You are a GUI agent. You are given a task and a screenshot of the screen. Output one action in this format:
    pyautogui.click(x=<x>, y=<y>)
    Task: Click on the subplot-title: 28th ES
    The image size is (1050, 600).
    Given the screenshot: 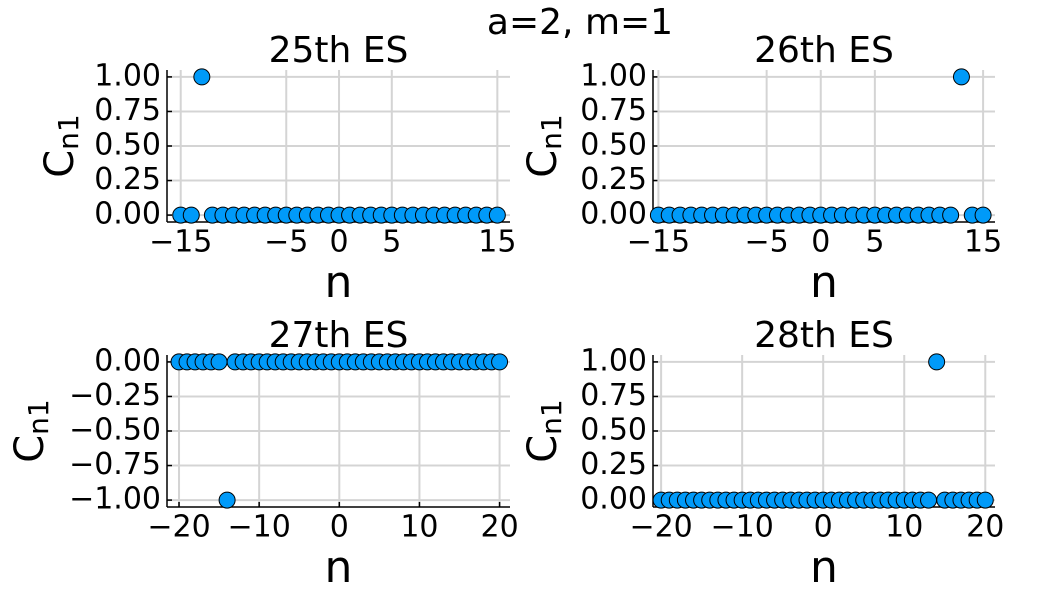 What is the action you would take?
    pyautogui.click(x=824, y=335)
    